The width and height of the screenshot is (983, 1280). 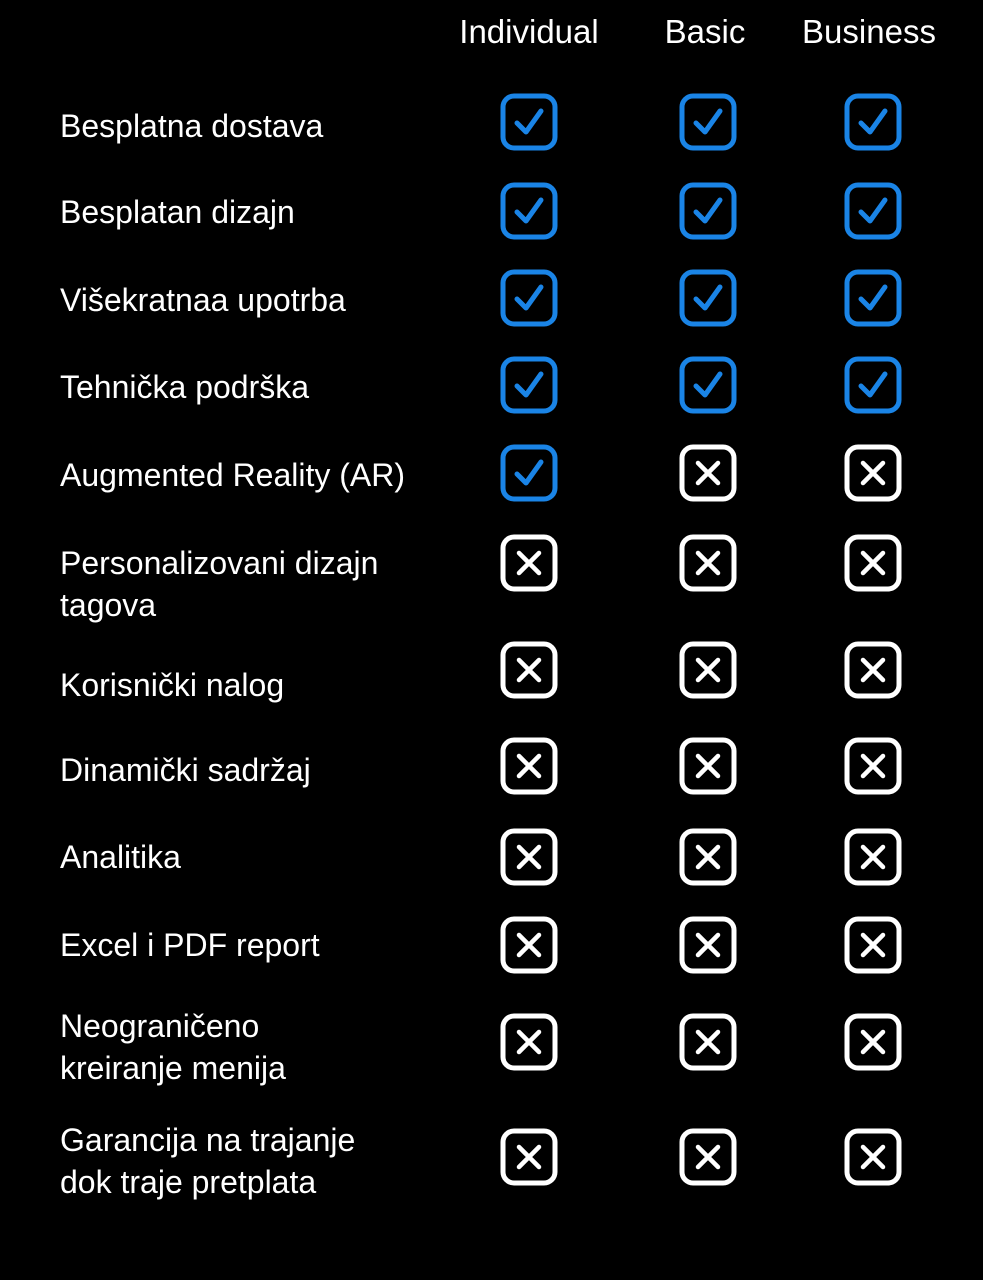 I want to click on plan-header-business: Business, so click(x=869, y=31).